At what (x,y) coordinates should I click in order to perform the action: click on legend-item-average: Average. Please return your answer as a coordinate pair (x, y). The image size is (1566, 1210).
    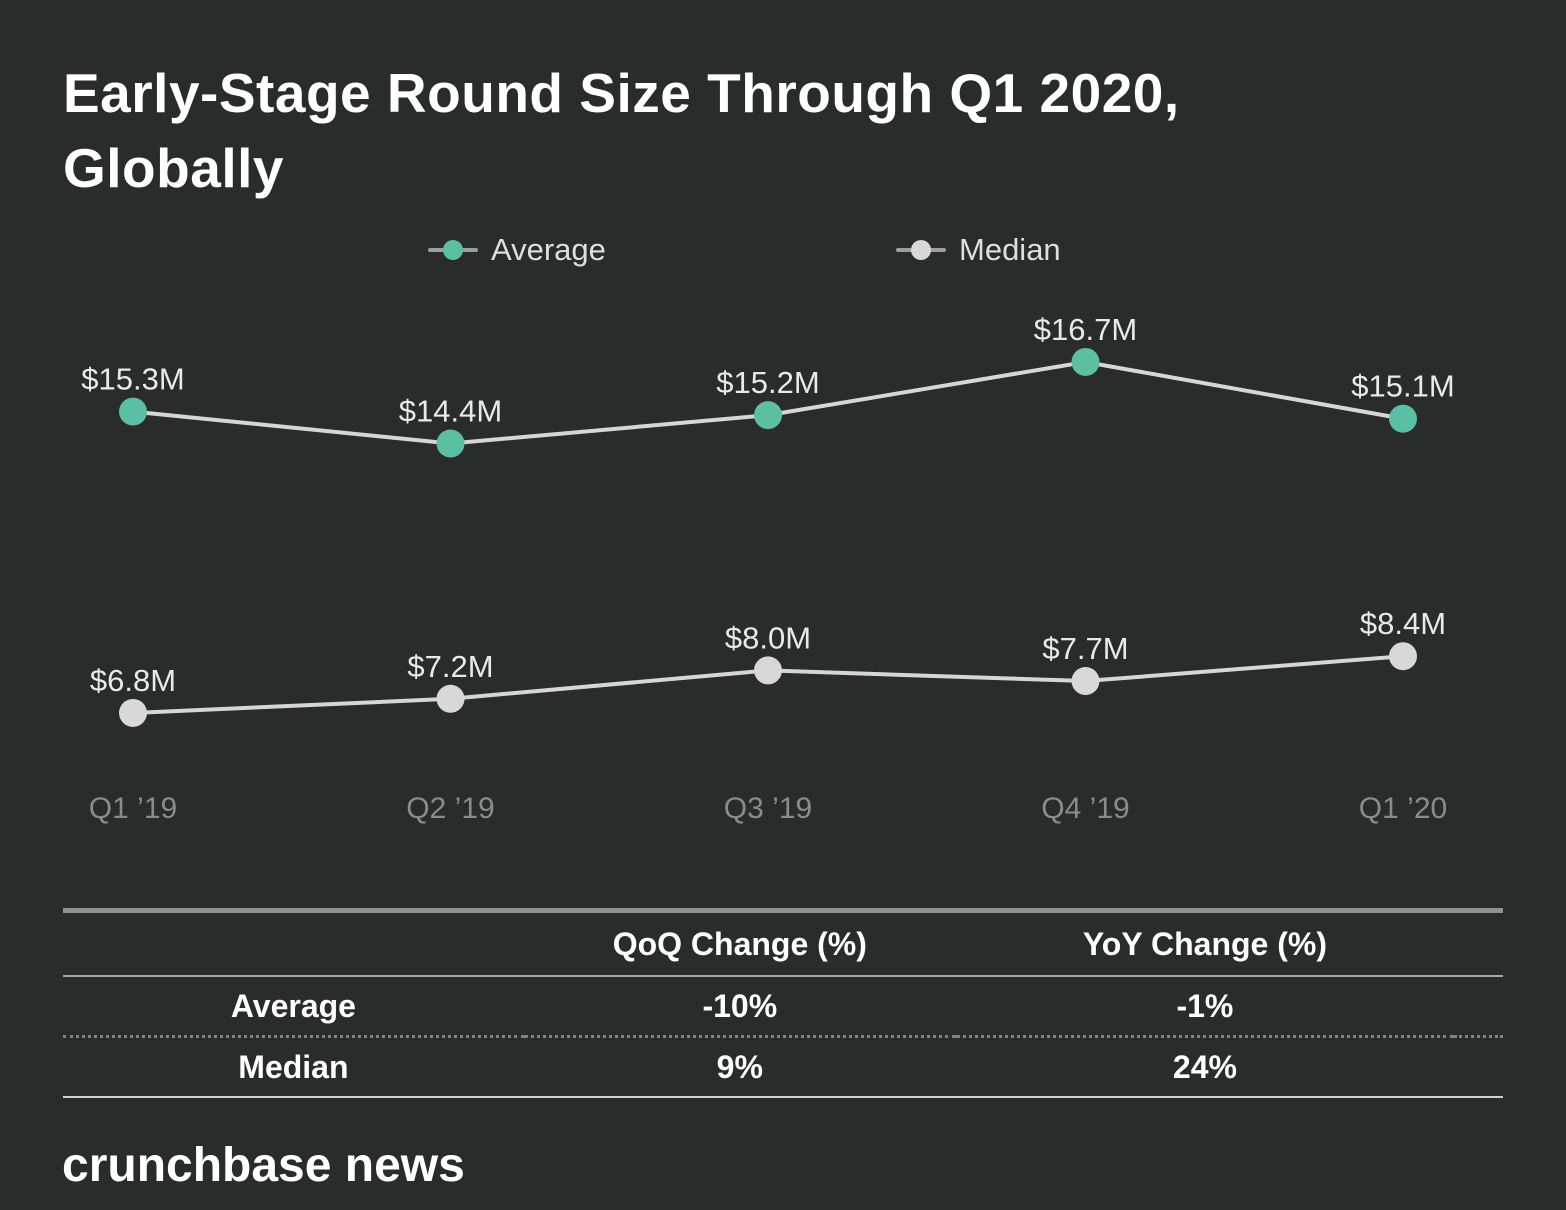
    Looking at the image, I should click on (517, 250).